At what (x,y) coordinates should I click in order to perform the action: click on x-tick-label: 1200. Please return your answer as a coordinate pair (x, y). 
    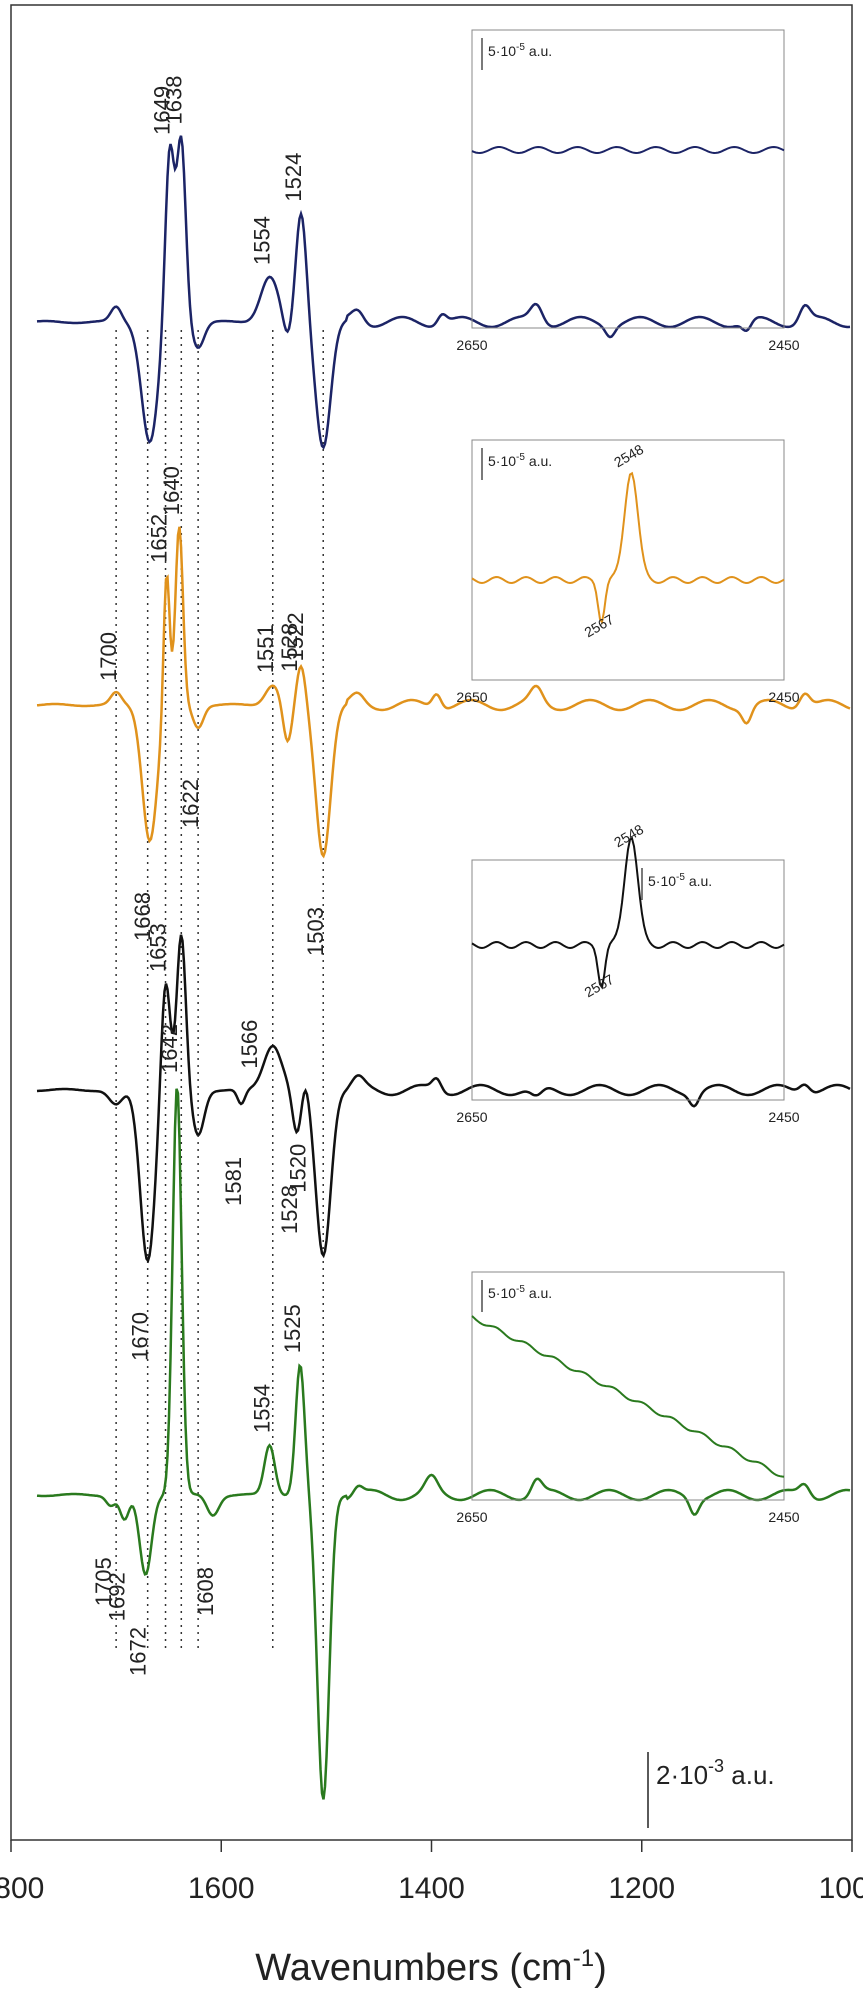
    Looking at the image, I should click on (641, 1888).